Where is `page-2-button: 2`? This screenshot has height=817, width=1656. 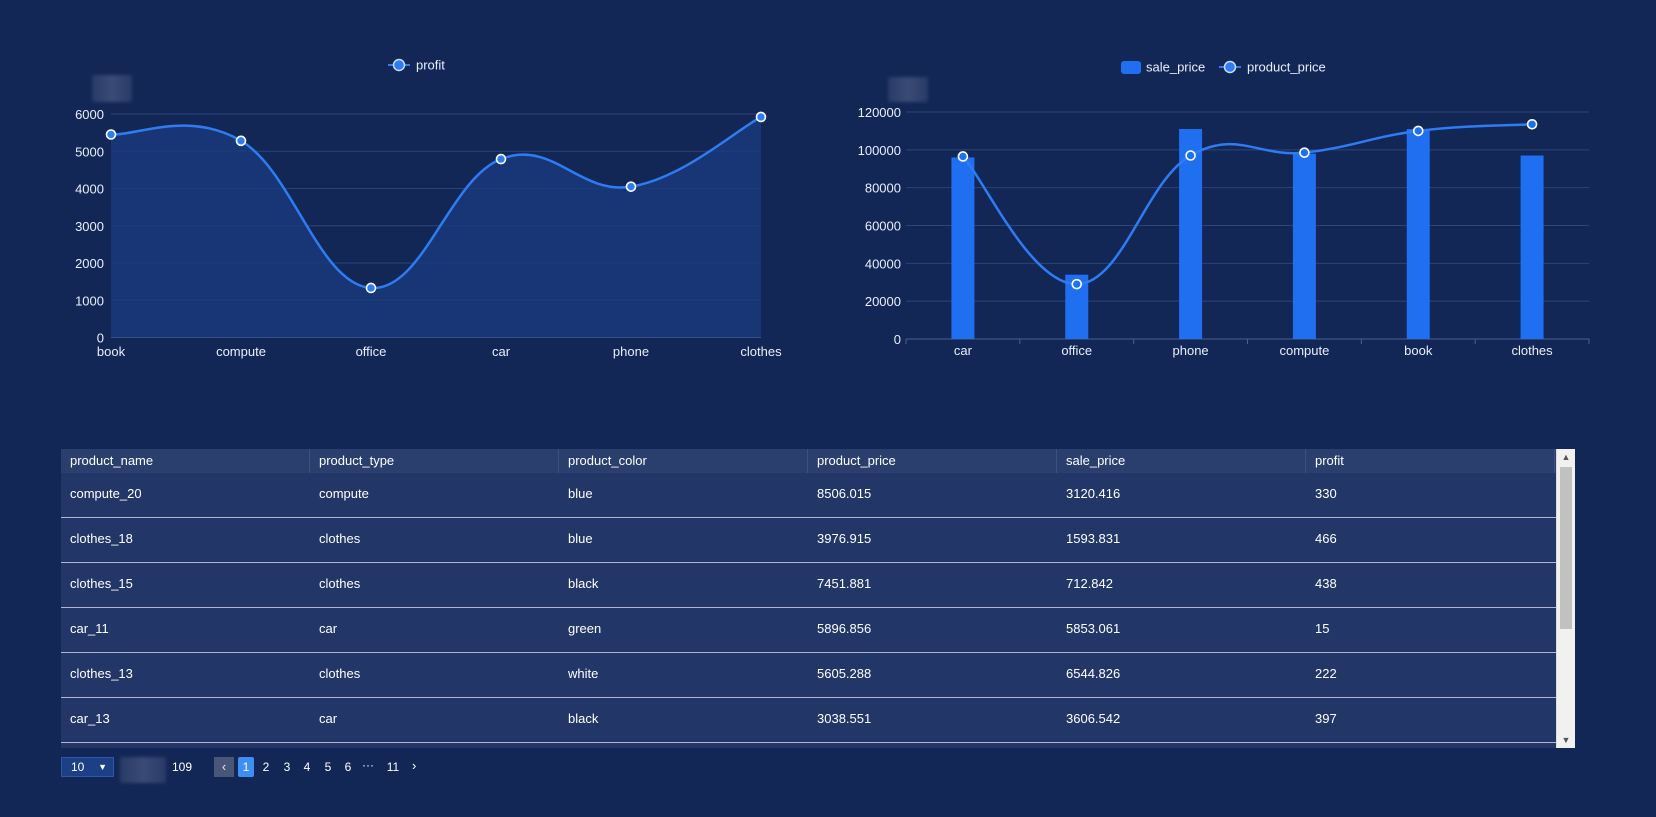 page-2-button: 2 is located at coordinates (266, 767).